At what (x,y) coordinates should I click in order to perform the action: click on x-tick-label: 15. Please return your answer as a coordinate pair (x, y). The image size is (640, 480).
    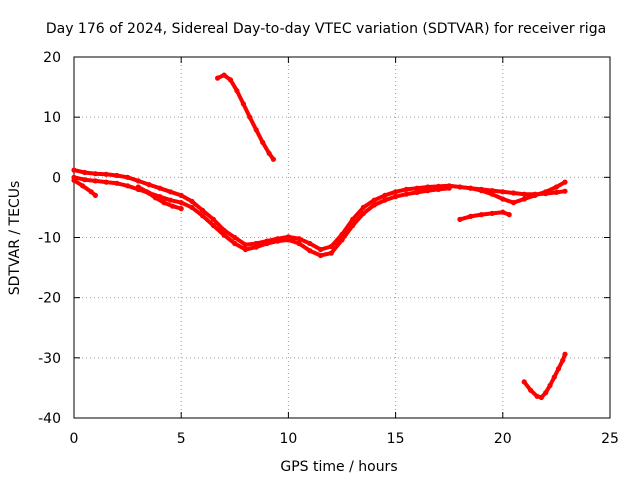
    Looking at the image, I should click on (396, 439).